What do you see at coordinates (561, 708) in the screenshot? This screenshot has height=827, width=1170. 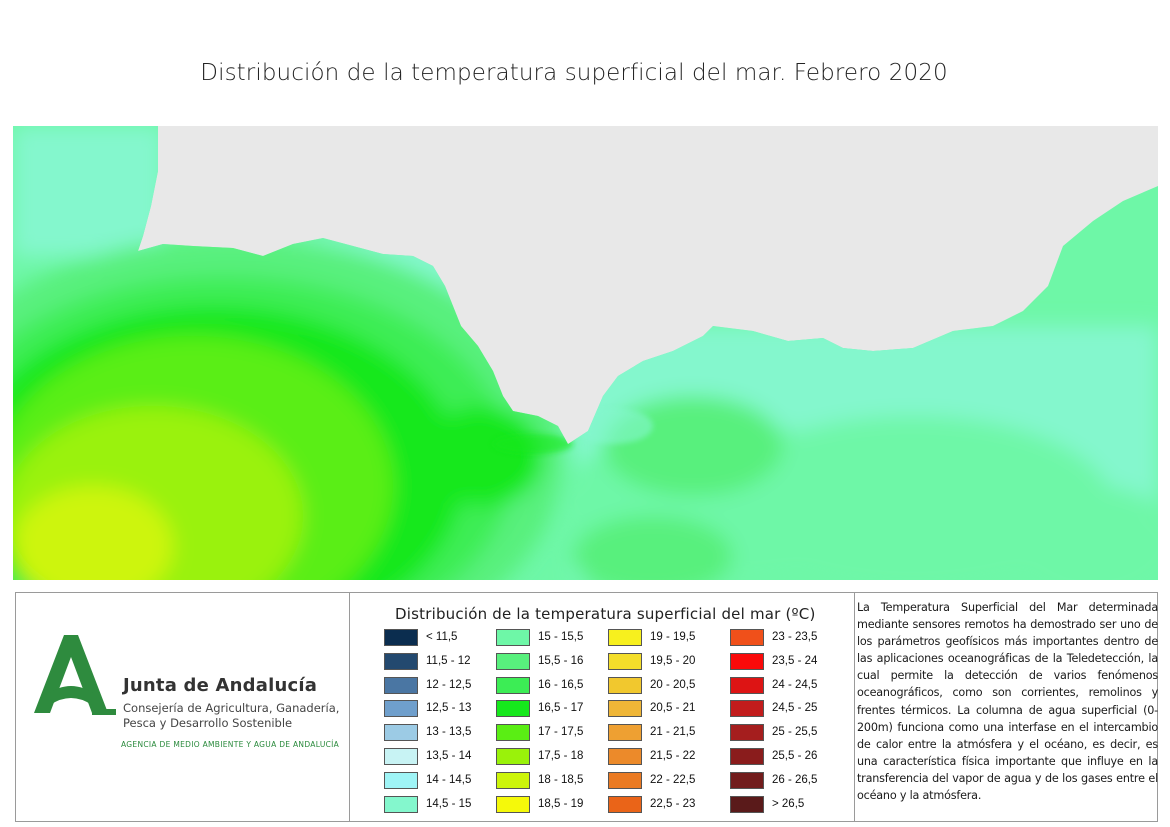 I see `legend-label: 16,5 - 17` at bounding box center [561, 708].